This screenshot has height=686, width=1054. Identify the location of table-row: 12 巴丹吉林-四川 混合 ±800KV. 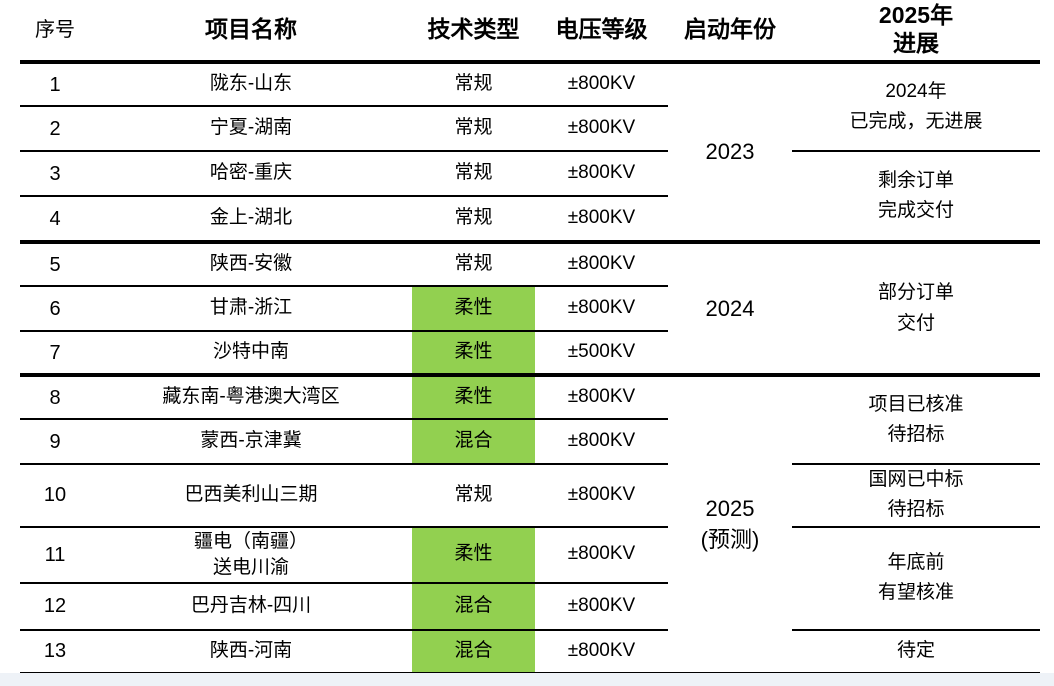
(530, 606).